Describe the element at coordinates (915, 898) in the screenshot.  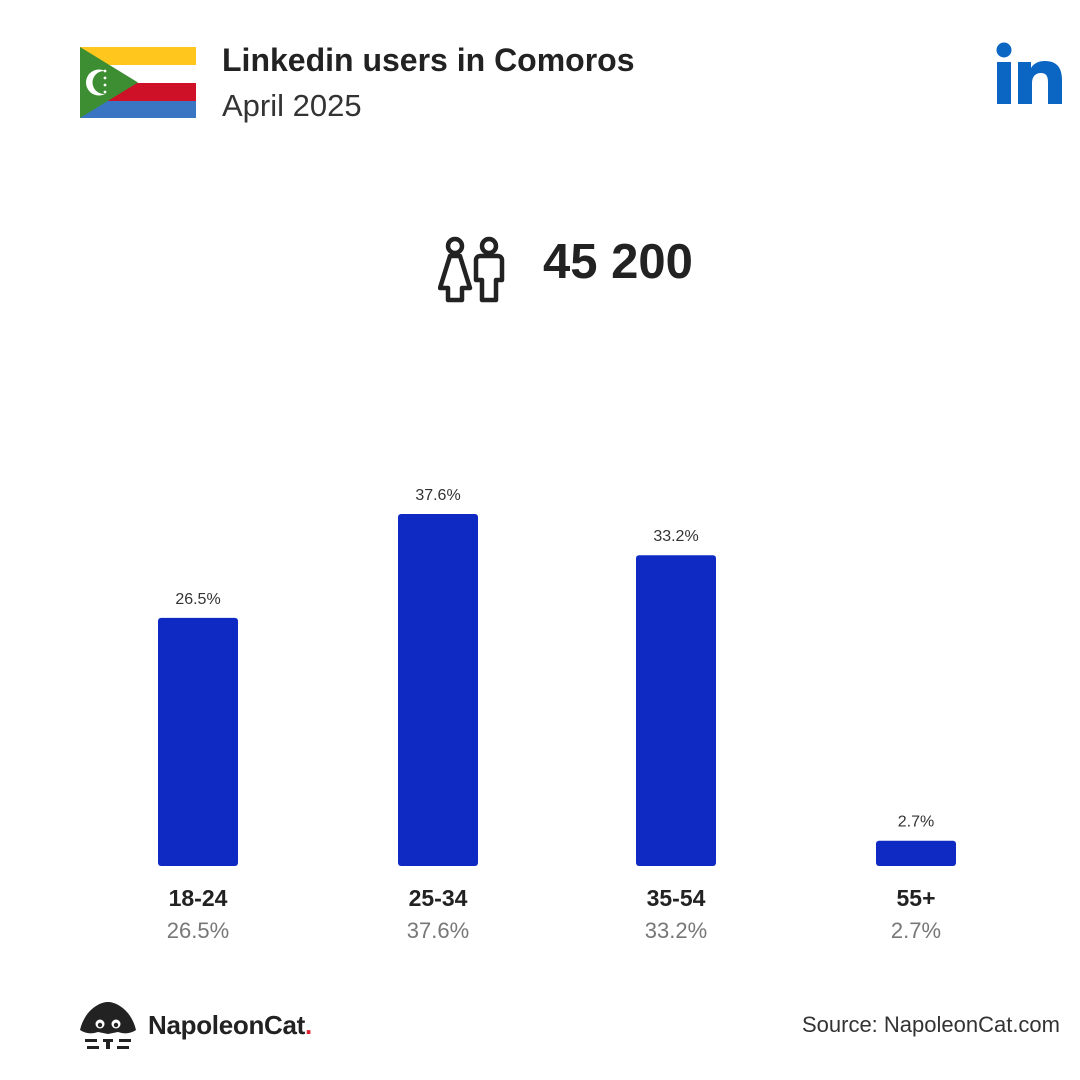
I see `category-label: 55+` at that location.